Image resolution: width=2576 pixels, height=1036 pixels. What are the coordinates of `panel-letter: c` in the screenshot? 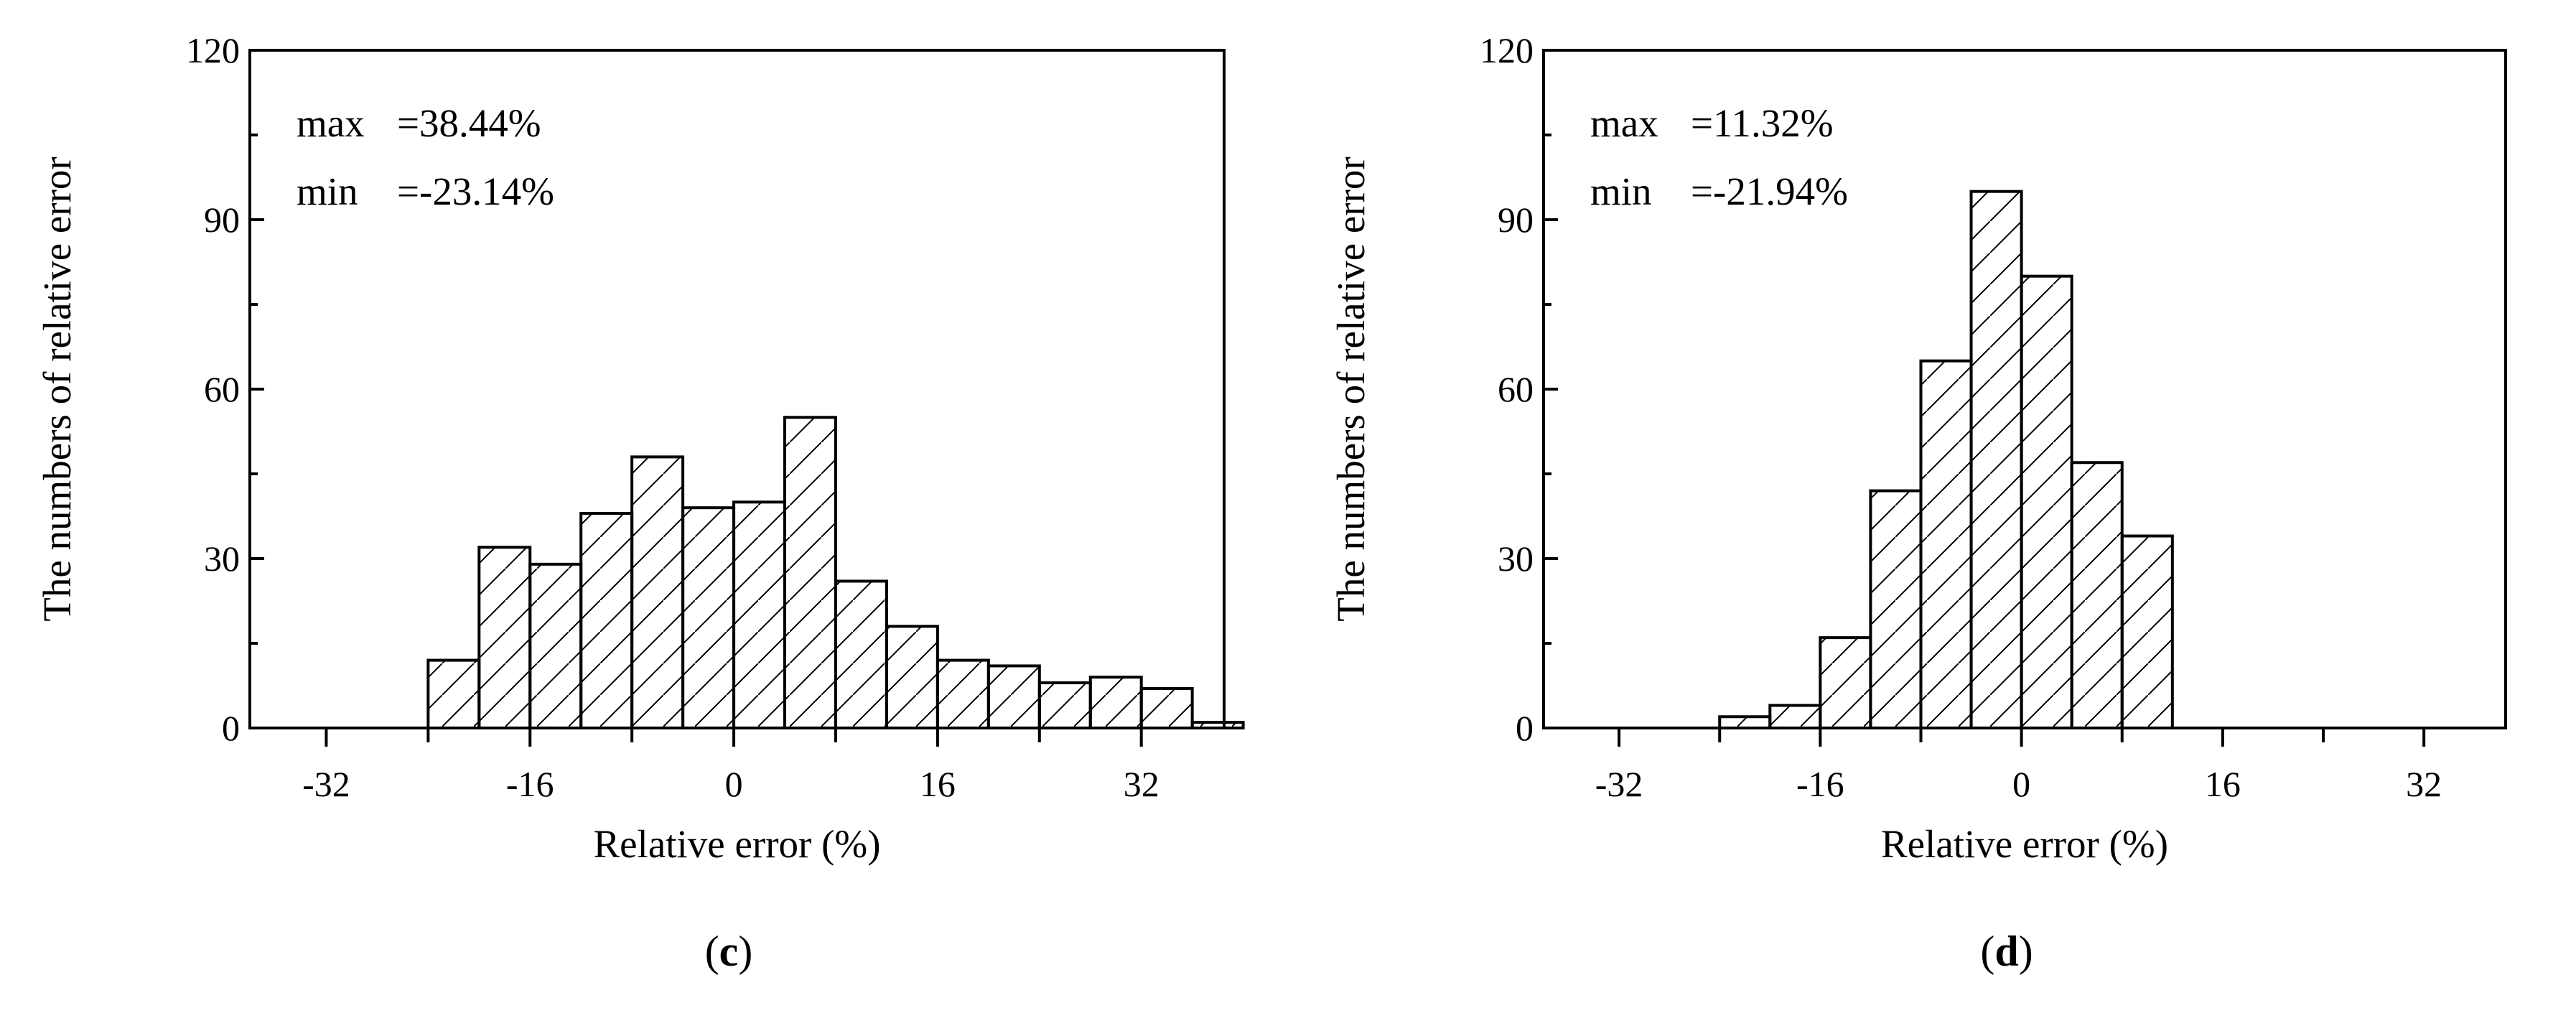 It's located at (729, 951).